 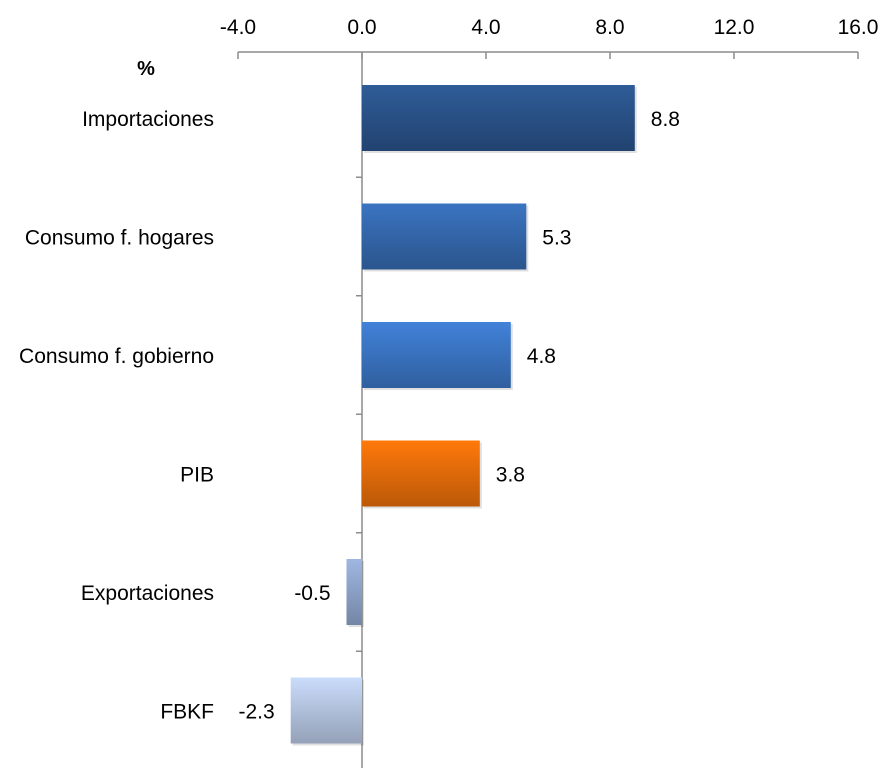 What do you see at coordinates (361, 27) in the screenshot?
I see `x-tick-label: 0.0` at bounding box center [361, 27].